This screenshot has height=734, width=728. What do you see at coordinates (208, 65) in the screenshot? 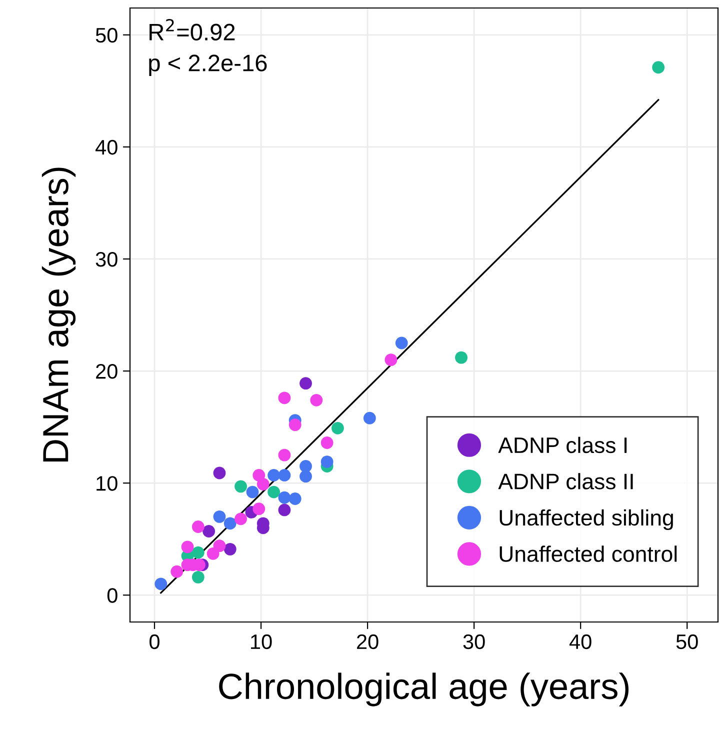
I see `annotation: p < 2.2e-16` at bounding box center [208, 65].